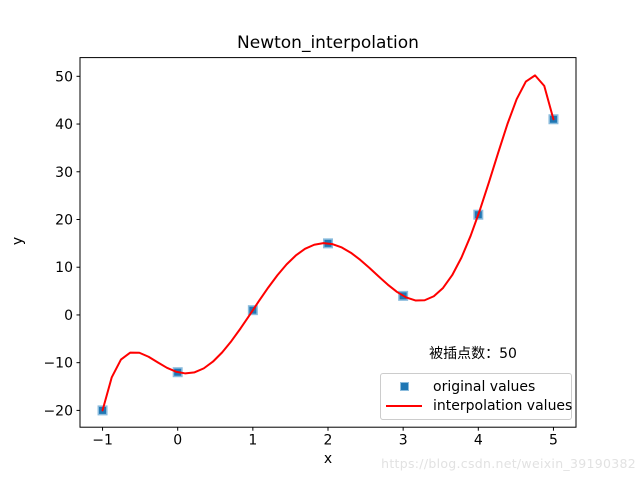 This screenshot has width=640, height=480. I want to click on line-swatch-icon, so click(404, 406).